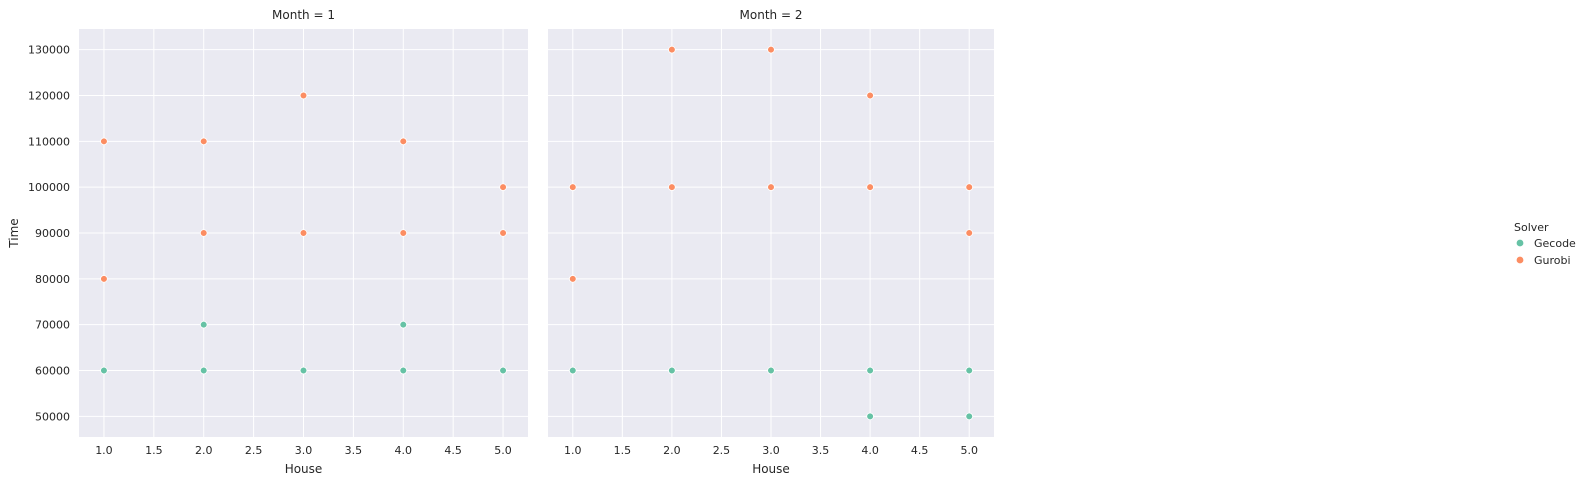 The image size is (1581, 491). Describe the element at coordinates (52, 233) in the screenshot. I see `y-tick-label: 90000` at that location.